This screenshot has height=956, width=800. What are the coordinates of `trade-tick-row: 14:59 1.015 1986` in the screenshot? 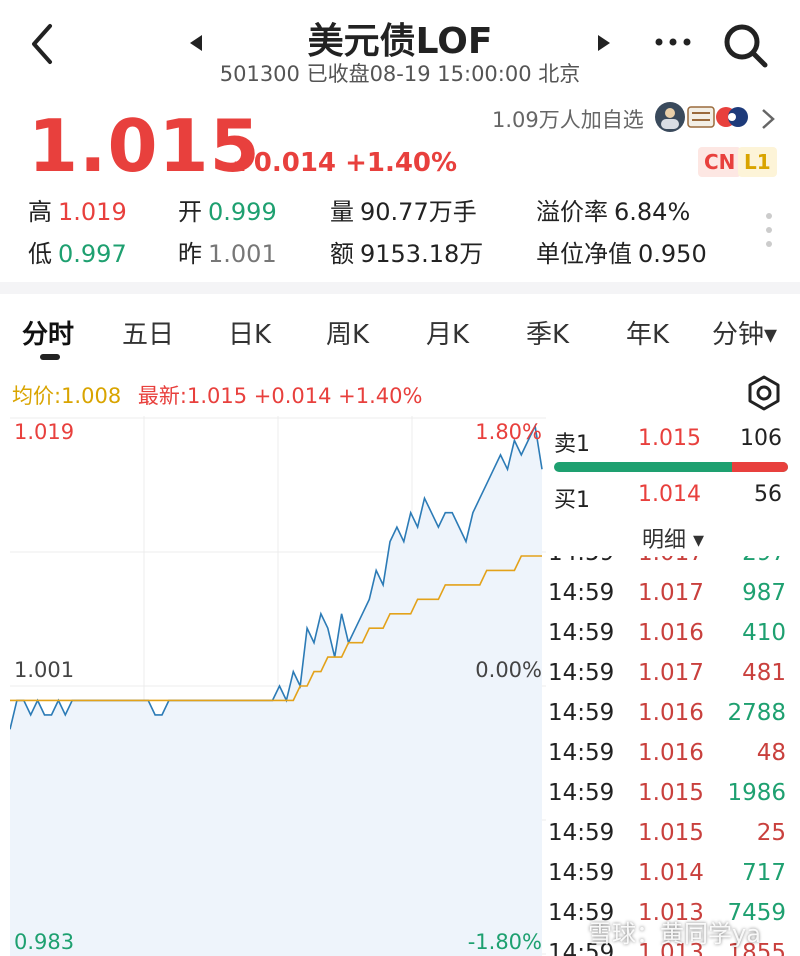 It's located at (673, 794).